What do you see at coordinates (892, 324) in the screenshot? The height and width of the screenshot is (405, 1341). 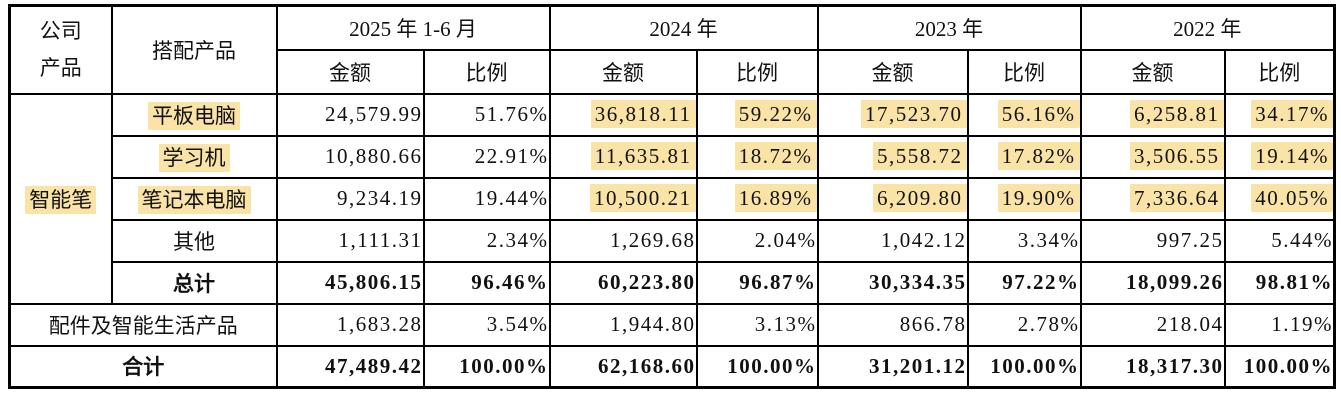 I see `cell-amount: 866.78` at bounding box center [892, 324].